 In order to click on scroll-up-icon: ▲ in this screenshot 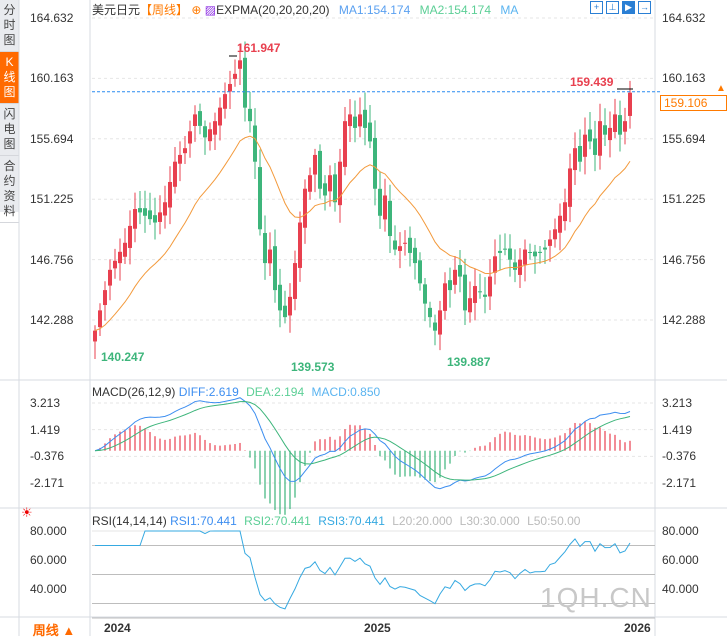, I will do `click(721, 88)`.